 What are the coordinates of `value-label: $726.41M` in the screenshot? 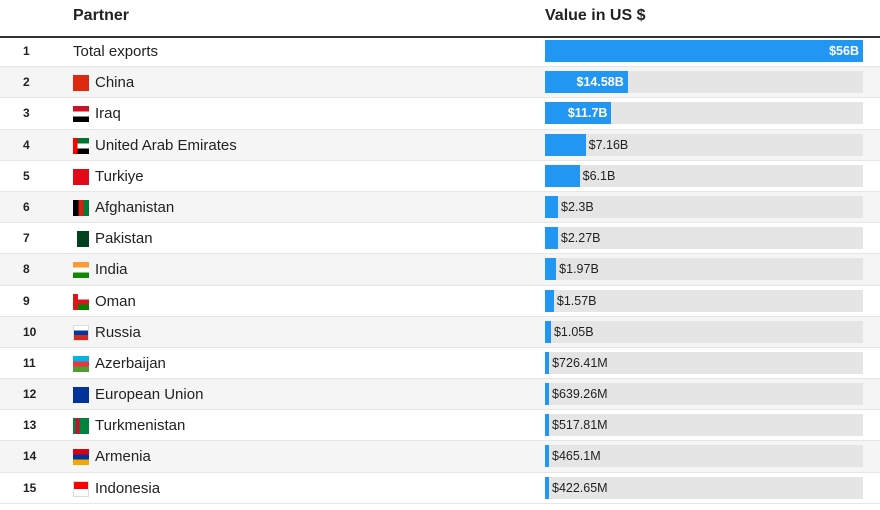 It's located at (580, 362).